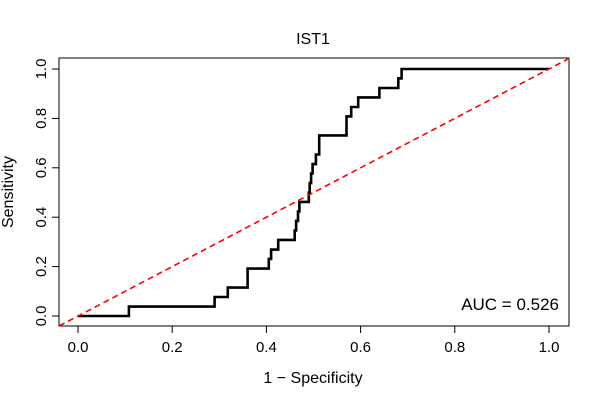 The width and height of the screenshot is (600, 400). What do you see at coordinates (46, 193) in the screenshot?
I see `y-axis: 0.0 0.2 0.4 0.6 0.8 1.0` at bounding box center [46, 193].